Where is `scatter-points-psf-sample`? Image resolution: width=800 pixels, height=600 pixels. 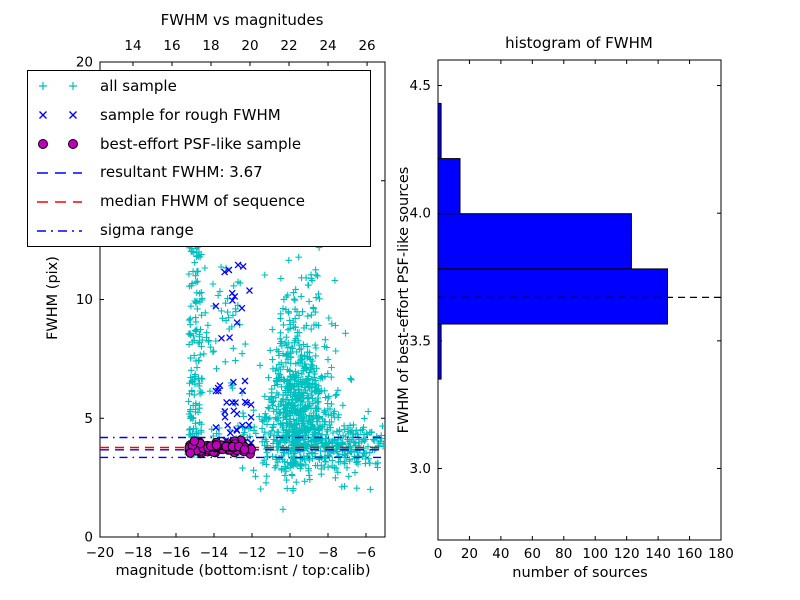 scatter-points-psf-sample is located at coordinates (220, 447).